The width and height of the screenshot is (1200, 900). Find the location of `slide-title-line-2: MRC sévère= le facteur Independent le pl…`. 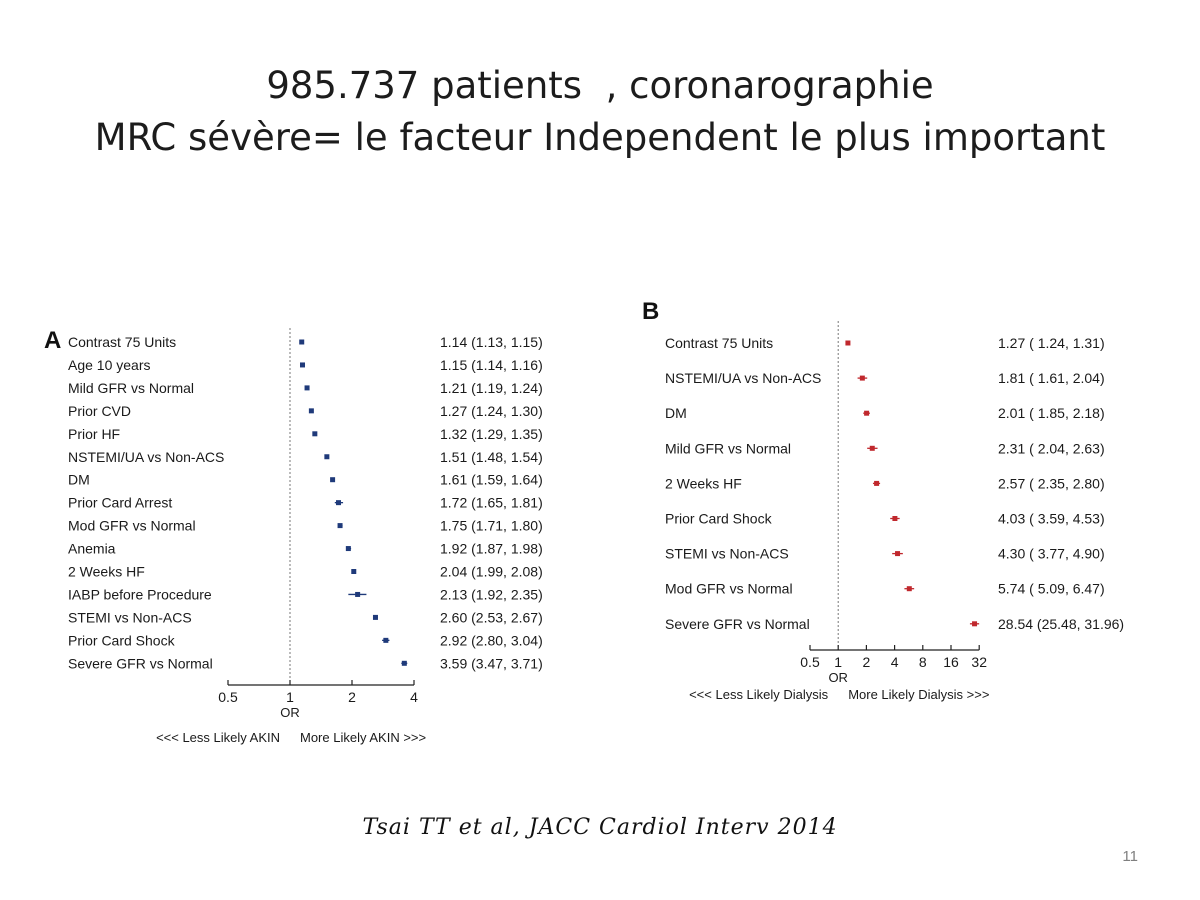

slide-title-line-2: MRC sévère= le facteur Independent le pl… is located at coordinates (600, 137).